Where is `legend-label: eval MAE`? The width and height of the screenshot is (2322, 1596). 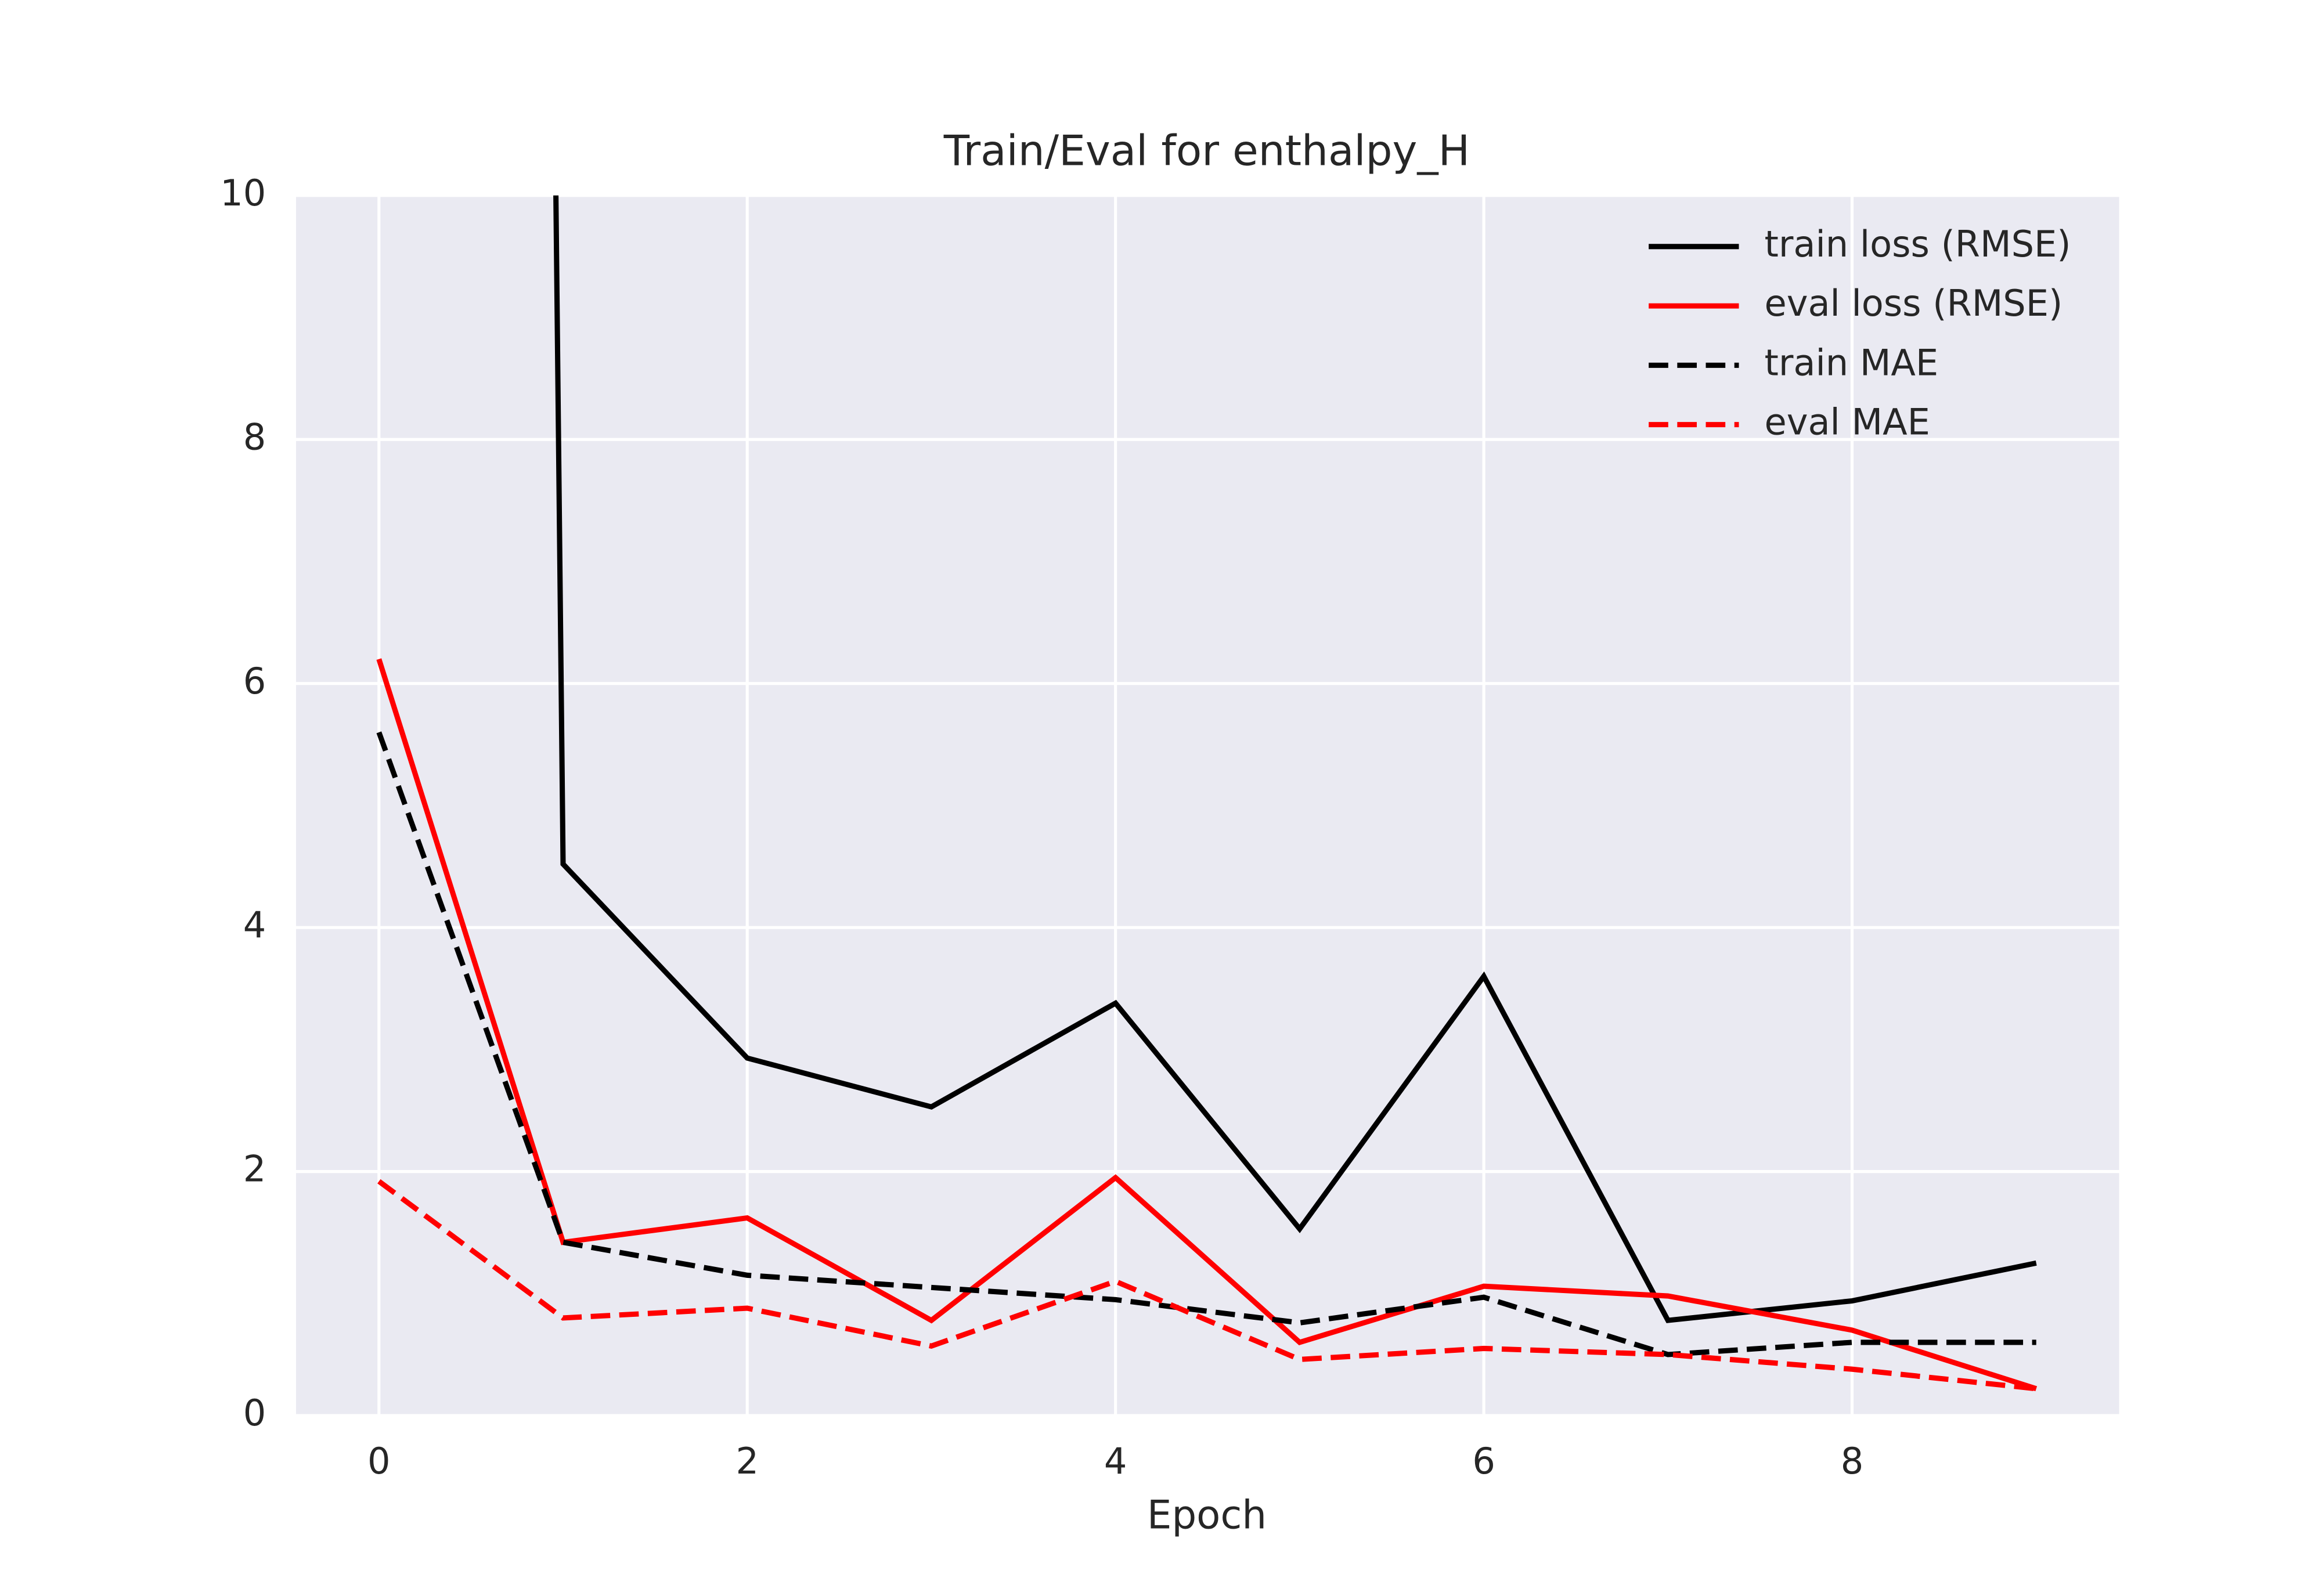
legend-label: eval MAE is located at coordinates (1847, 422).